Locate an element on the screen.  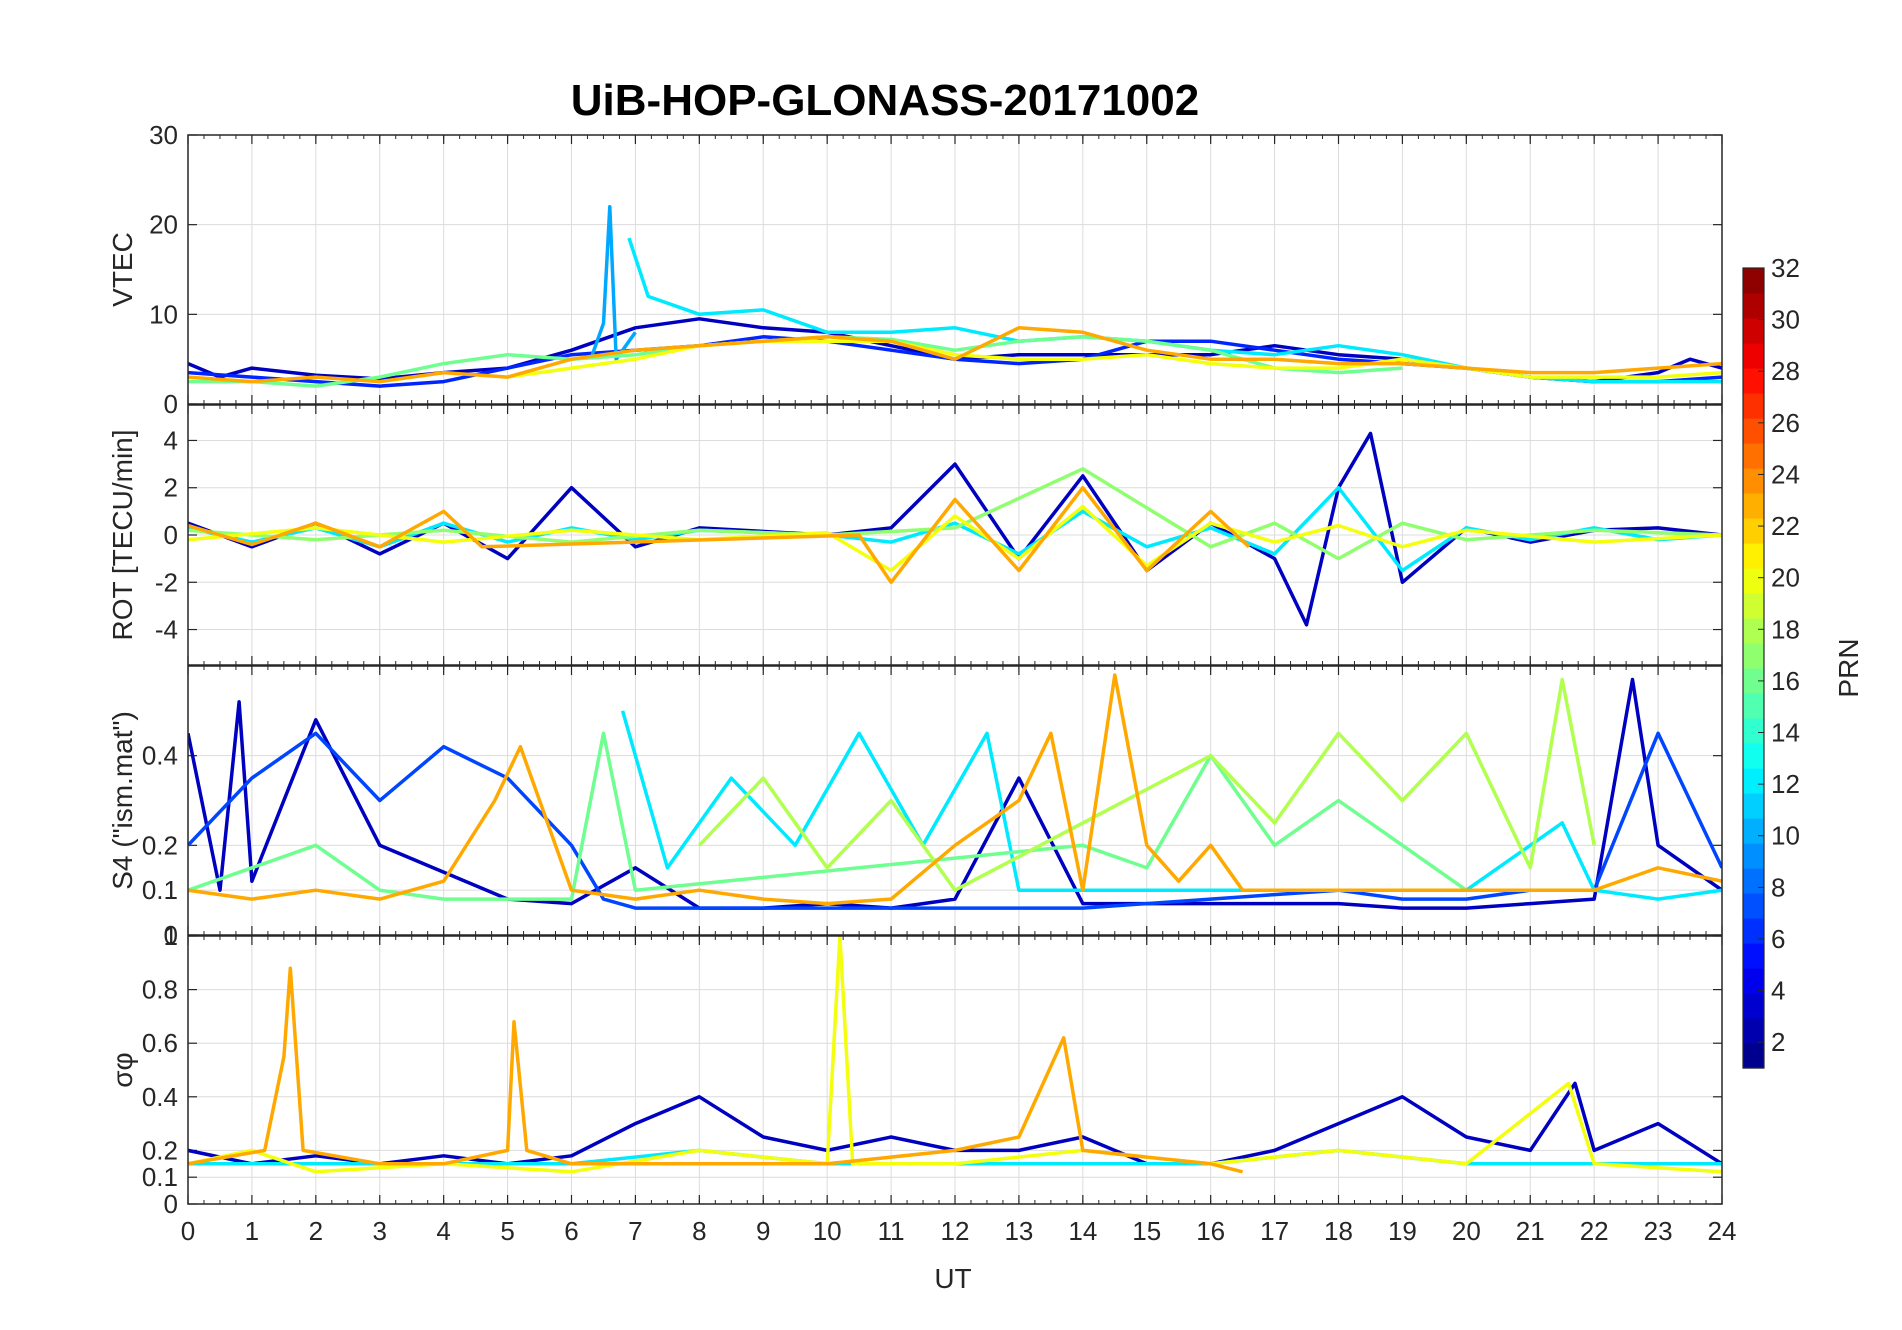
colorbar-tick-label: 4 is located at coordinates (1778, 991).